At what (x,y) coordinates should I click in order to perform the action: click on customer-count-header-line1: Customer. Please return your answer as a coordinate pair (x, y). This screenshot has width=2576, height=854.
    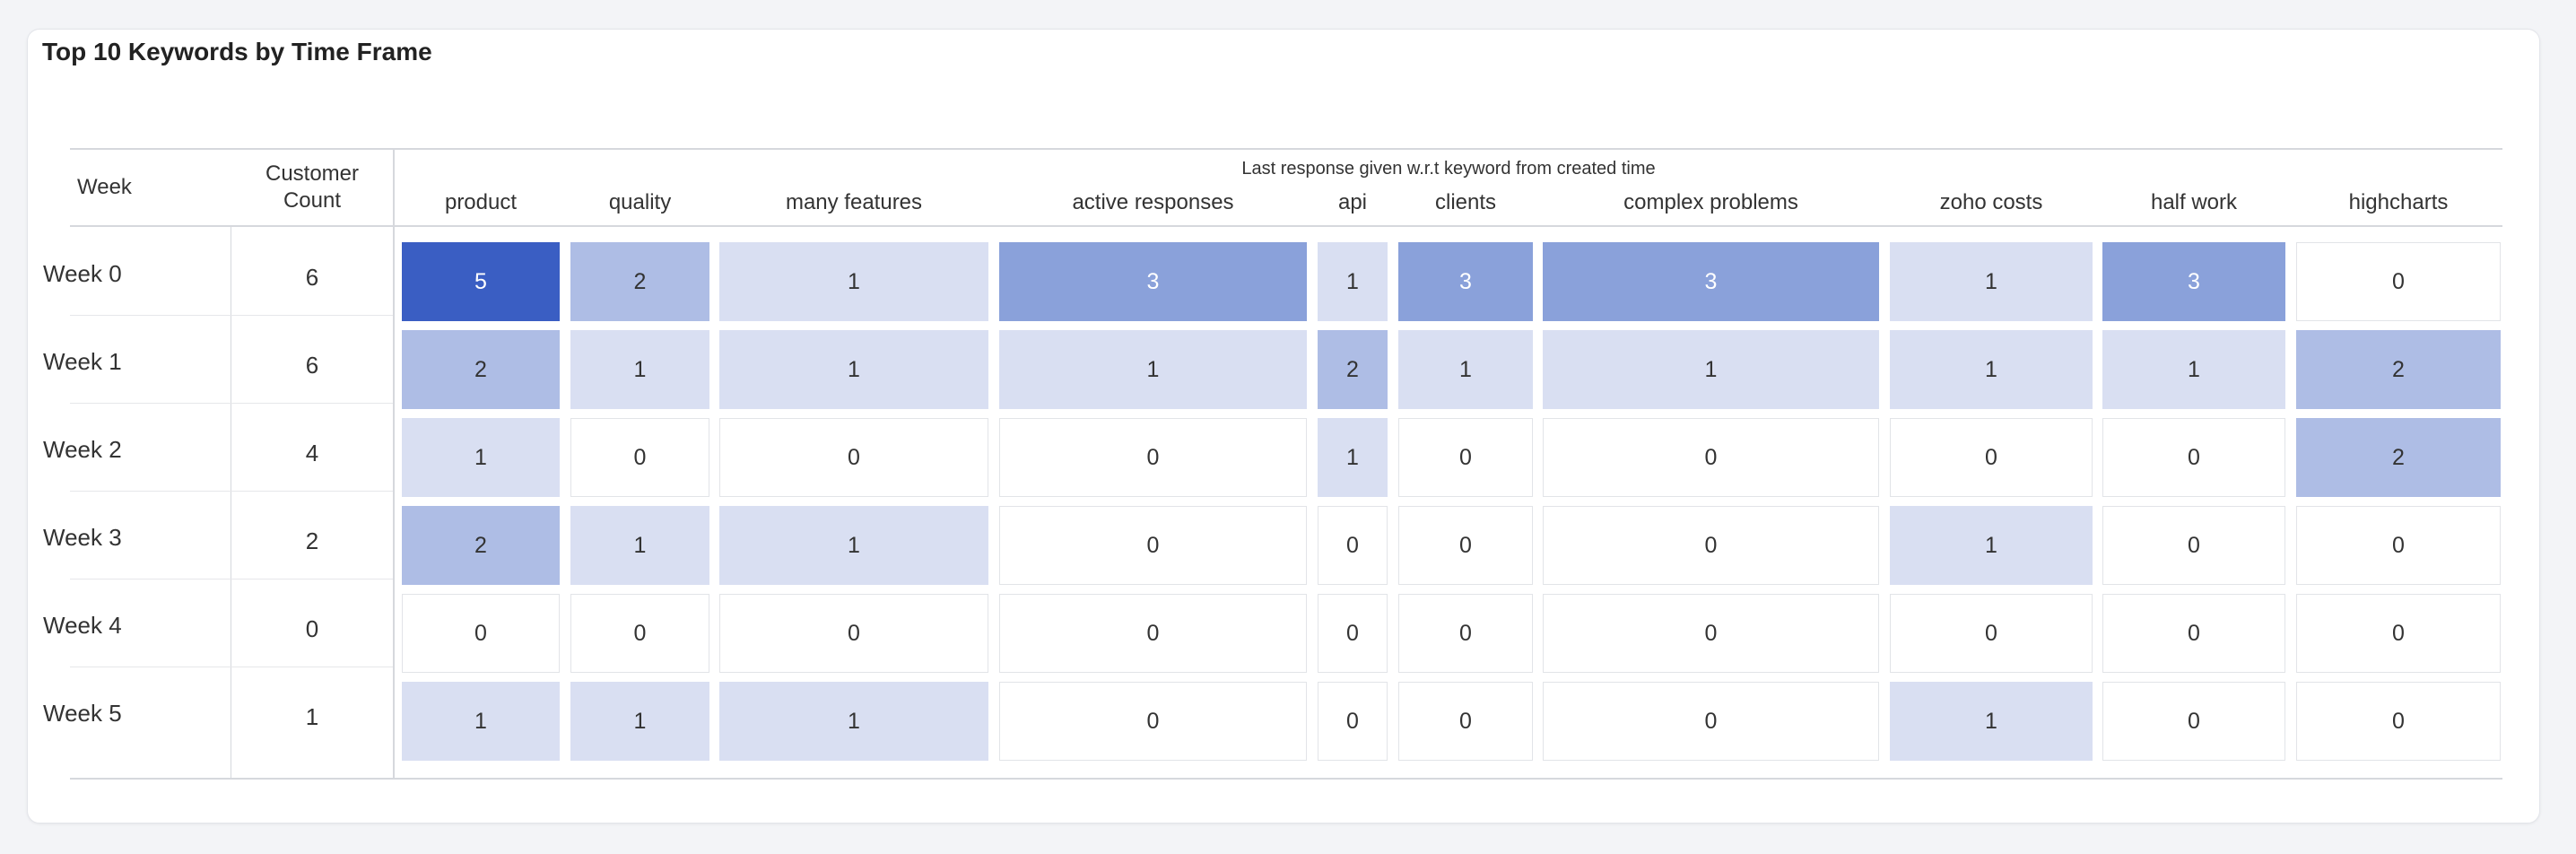
    Looking at the image, I should click on (312, 173).